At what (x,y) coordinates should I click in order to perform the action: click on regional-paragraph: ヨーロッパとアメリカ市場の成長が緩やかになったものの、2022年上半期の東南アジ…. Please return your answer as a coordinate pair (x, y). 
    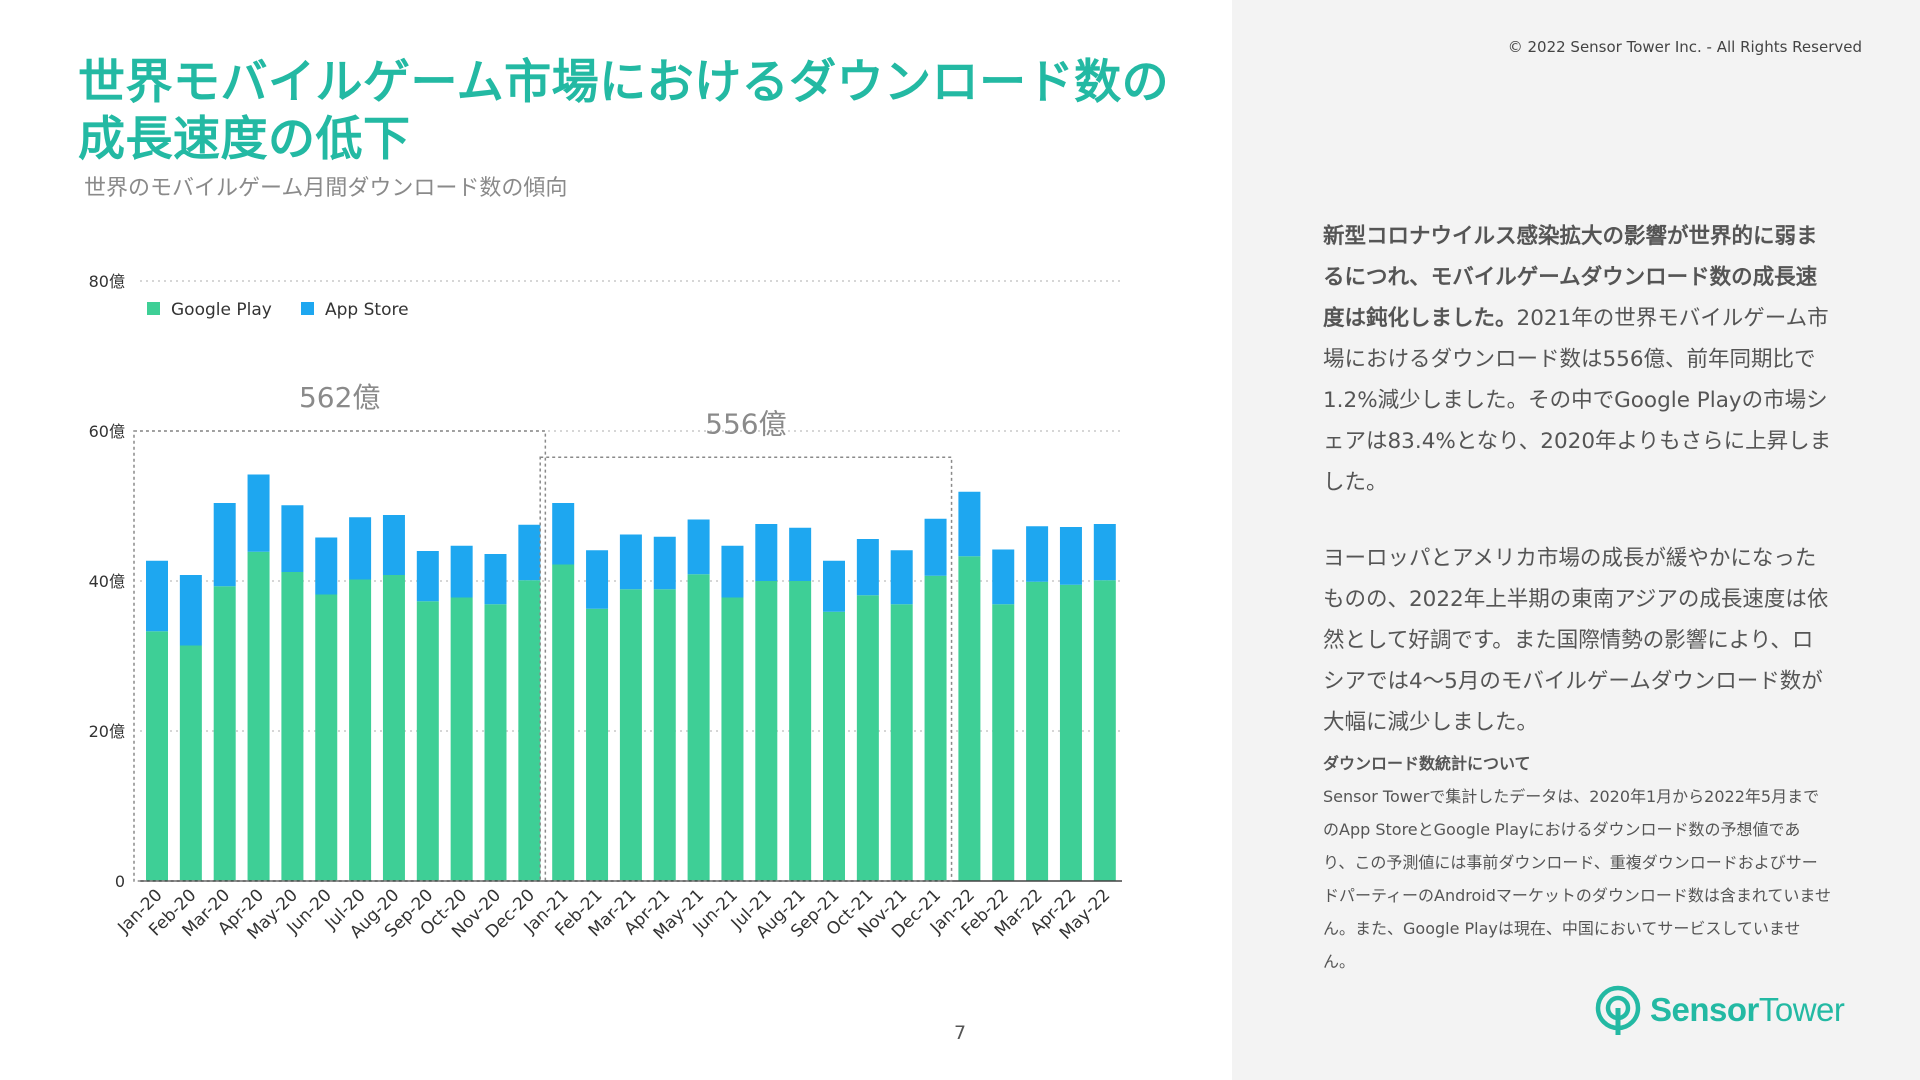
    Looking at the image, I should click on (1576, 640).